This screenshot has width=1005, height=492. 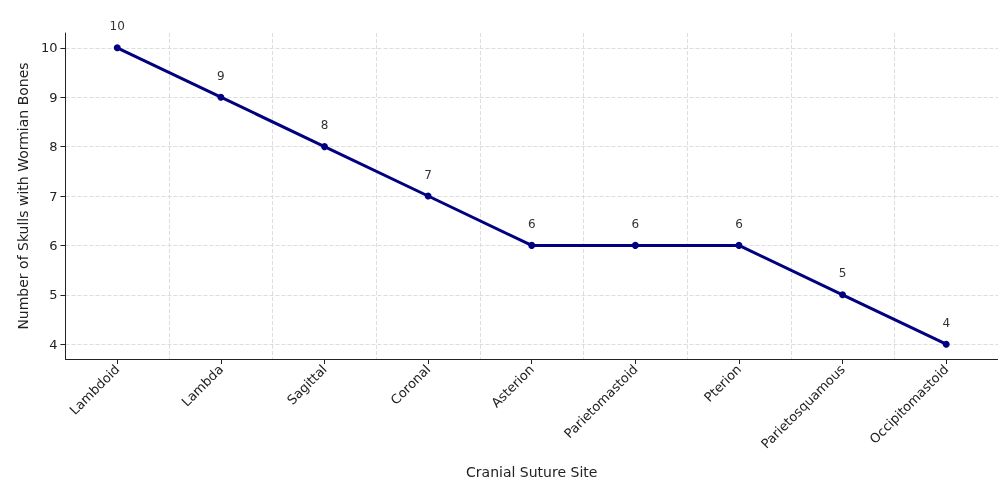 I want to click on y-tick-label: 5, so click(x=53, y=295).